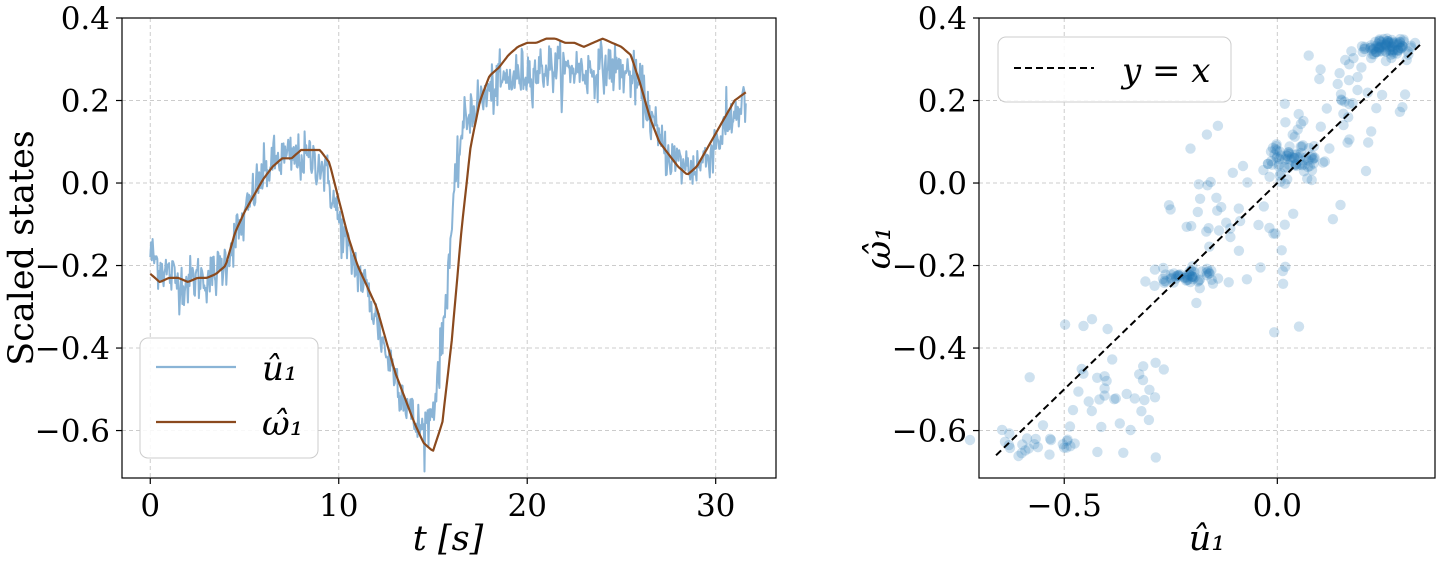 The image size is (1437, 562). I want to click on legend-label-omega1: ω̂₁, so click(282, 424).